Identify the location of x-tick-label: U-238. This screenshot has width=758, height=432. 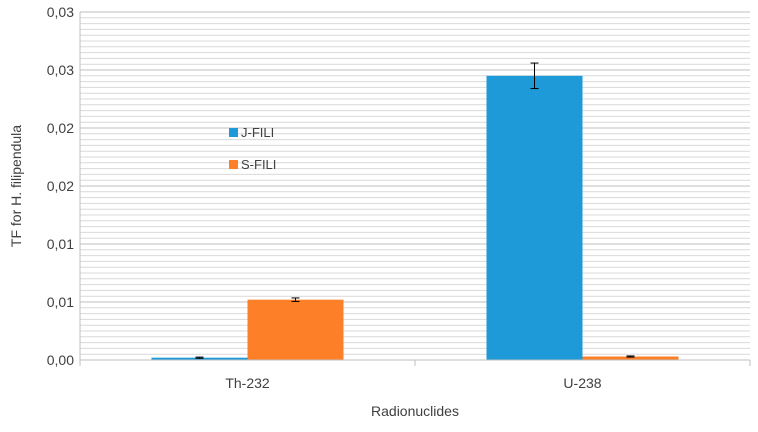
(582, 383).